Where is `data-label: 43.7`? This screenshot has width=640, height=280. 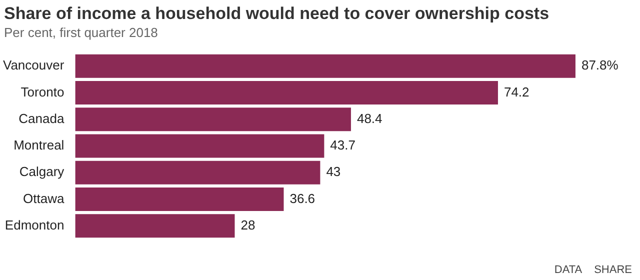 data-label: 43.7 is located at coordinates (343, 145).